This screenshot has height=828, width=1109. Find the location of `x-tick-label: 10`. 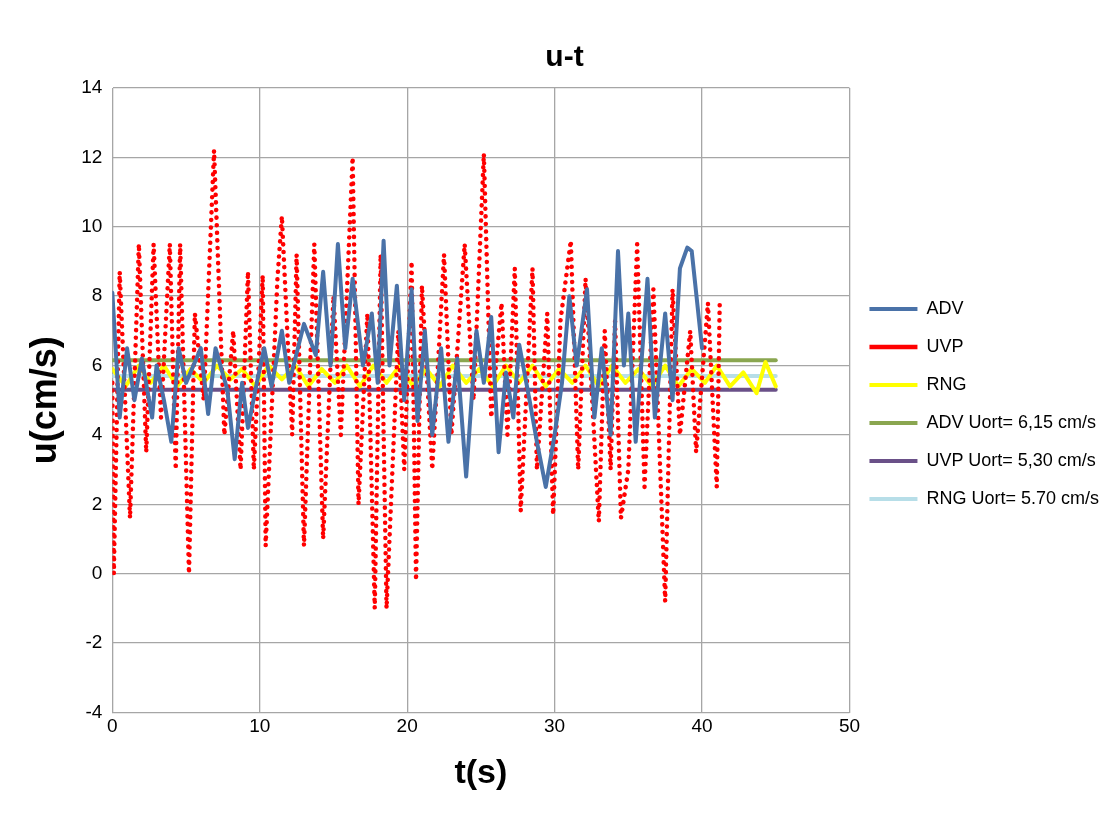

x-tick-label: 10 is located at coordinates (260, 726).